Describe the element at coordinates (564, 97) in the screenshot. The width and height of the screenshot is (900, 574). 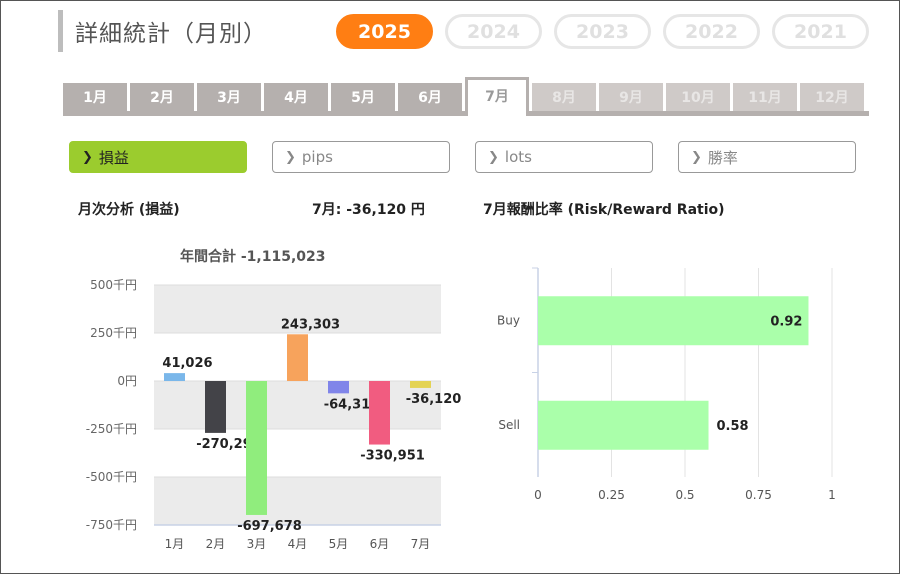
I see `tab-month-8: 8月` at that location.